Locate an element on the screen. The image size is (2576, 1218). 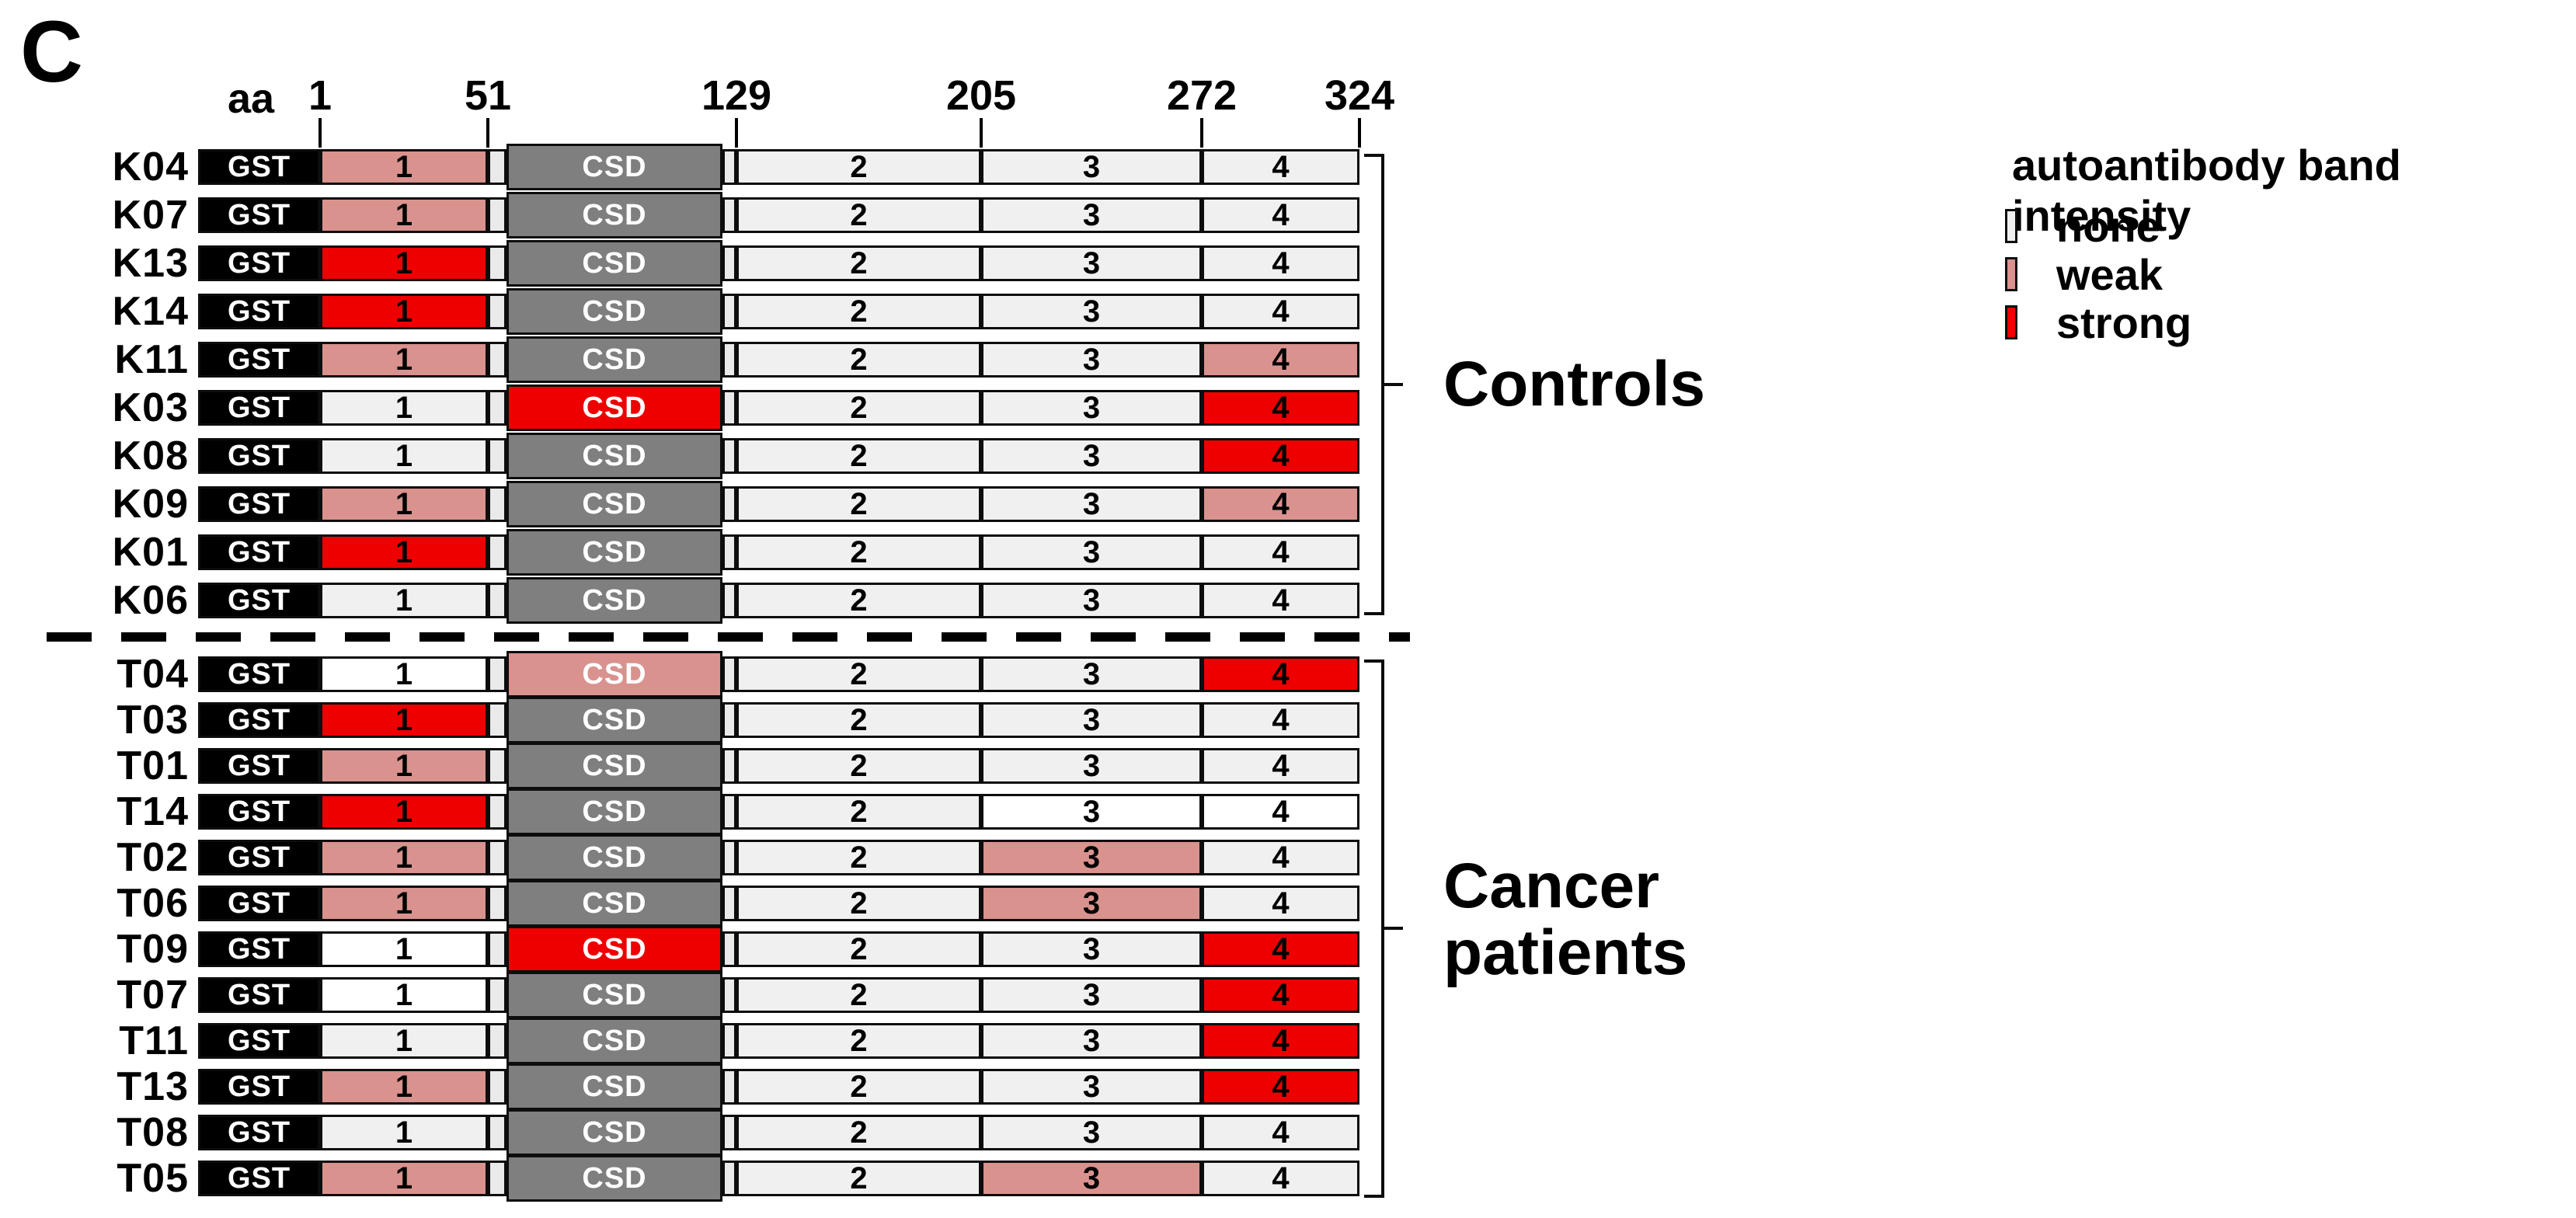
panel-letter: C is located at coordinates (52, 51).